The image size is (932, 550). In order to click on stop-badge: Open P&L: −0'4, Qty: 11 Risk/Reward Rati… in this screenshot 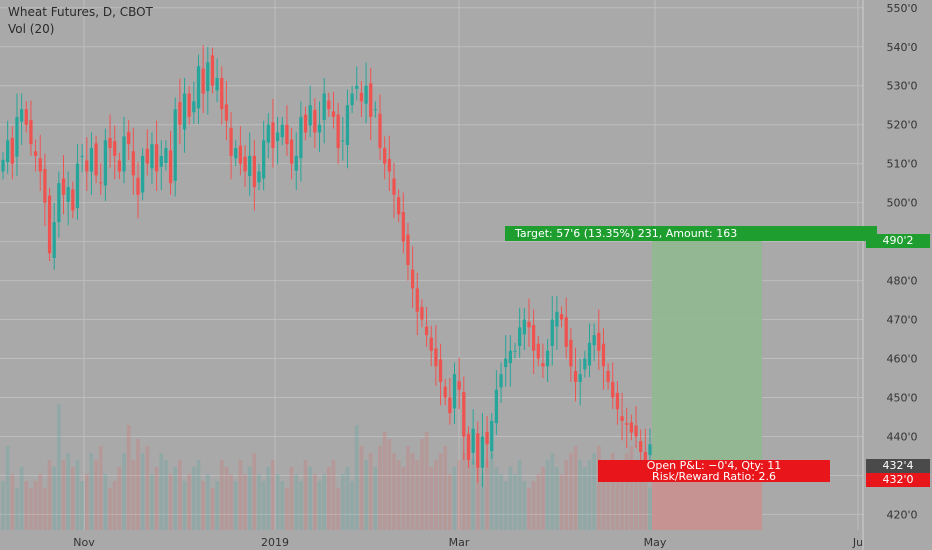, I will do `click(714, 471)`.